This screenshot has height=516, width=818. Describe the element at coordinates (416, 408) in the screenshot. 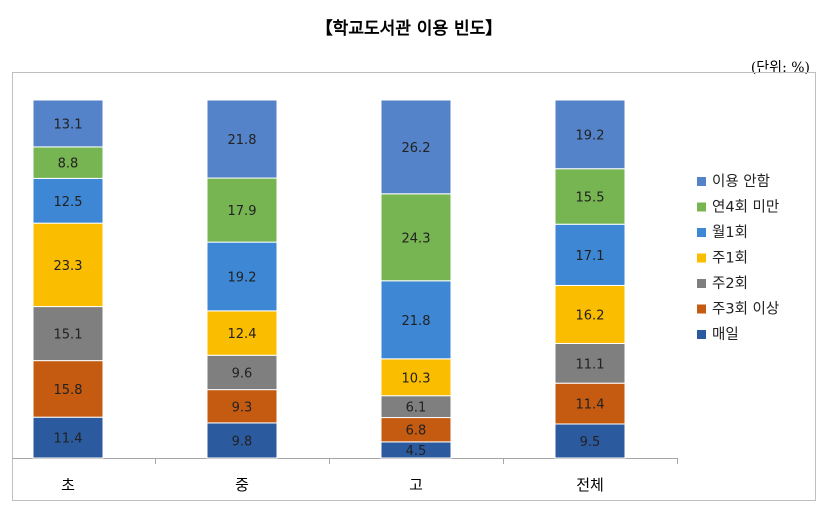

I see `data-label: 6.1` at that location.